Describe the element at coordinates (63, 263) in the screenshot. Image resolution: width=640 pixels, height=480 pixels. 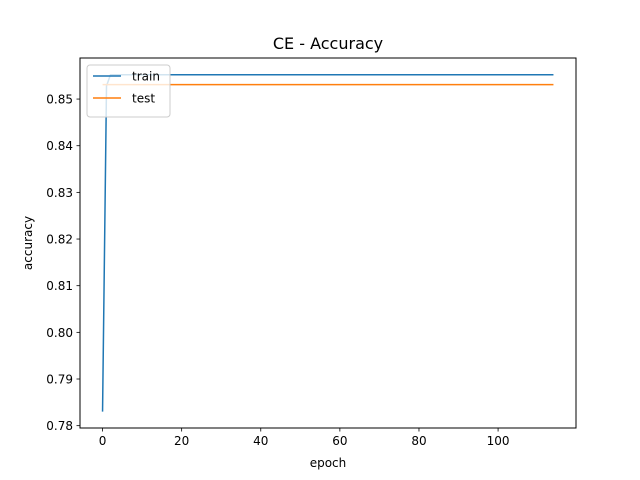
I see `y-axis-ticks: 0.78 0.79 0.80 0.81 0.82 0.83 0.84 0.85` at that location.